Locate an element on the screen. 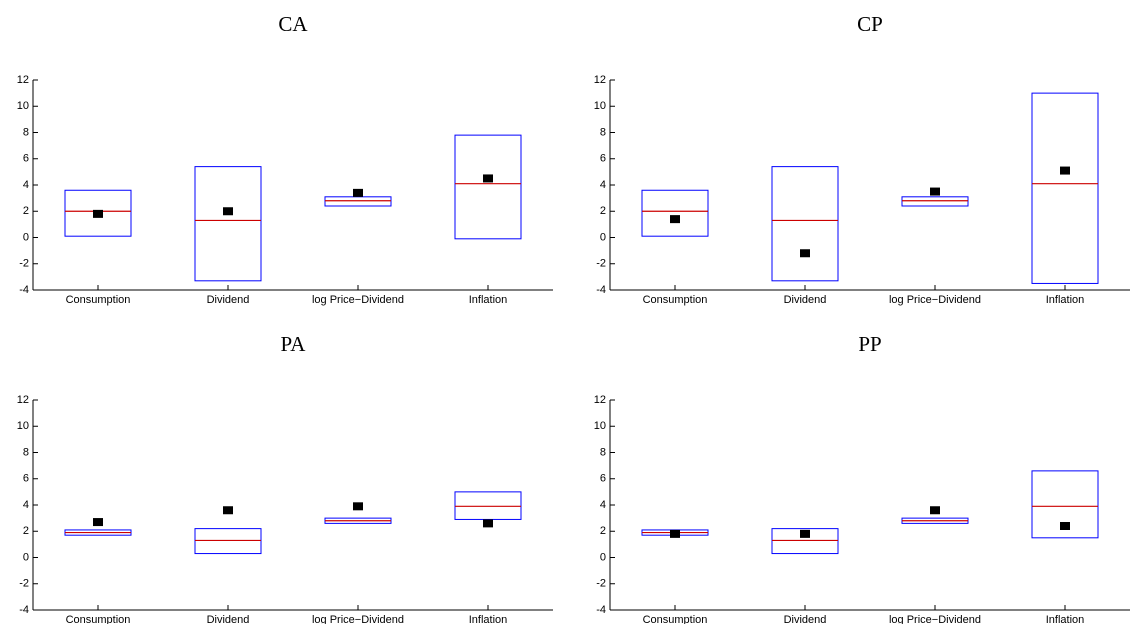 This screenshot has width=1138, height=624. panel-title: PA is located at coordinates (294, 344).